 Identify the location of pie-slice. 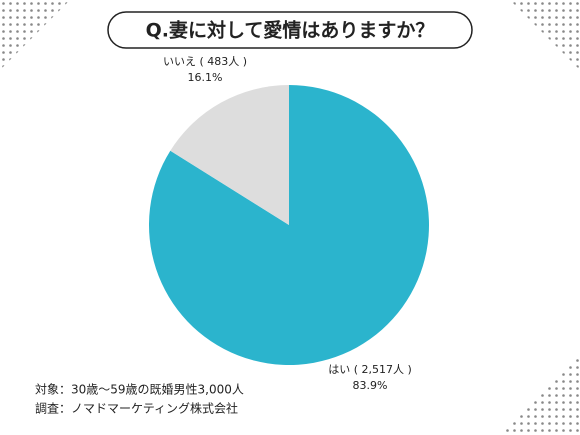
(229, 155).